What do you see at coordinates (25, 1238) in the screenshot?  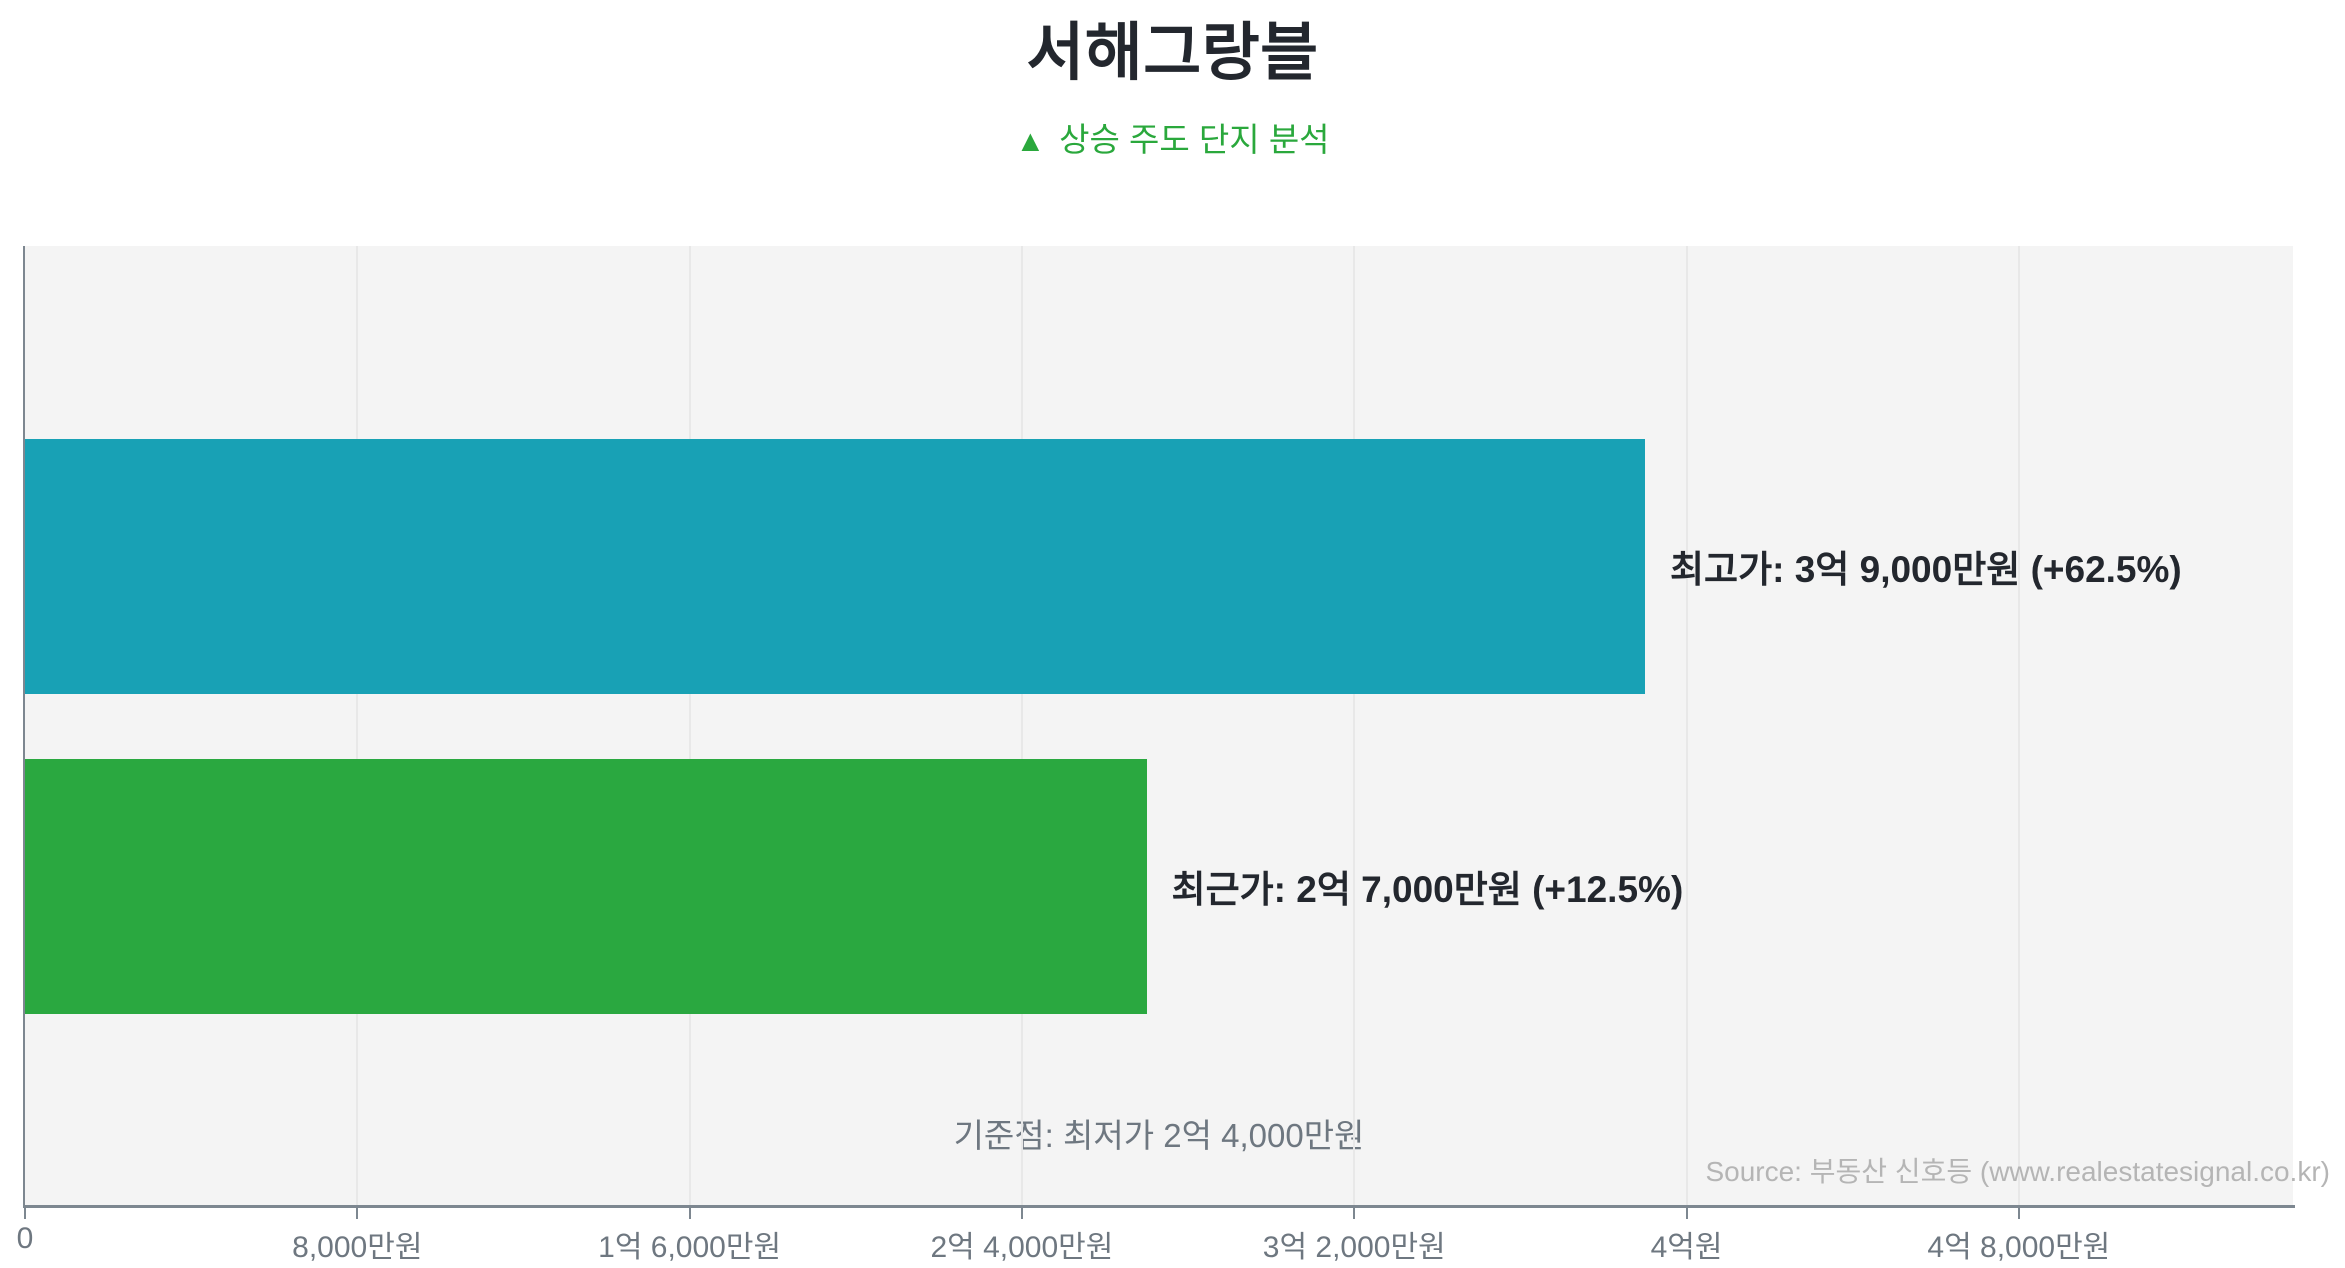 I see `x-tick-label: 0` at bounding box center [25, 1238].